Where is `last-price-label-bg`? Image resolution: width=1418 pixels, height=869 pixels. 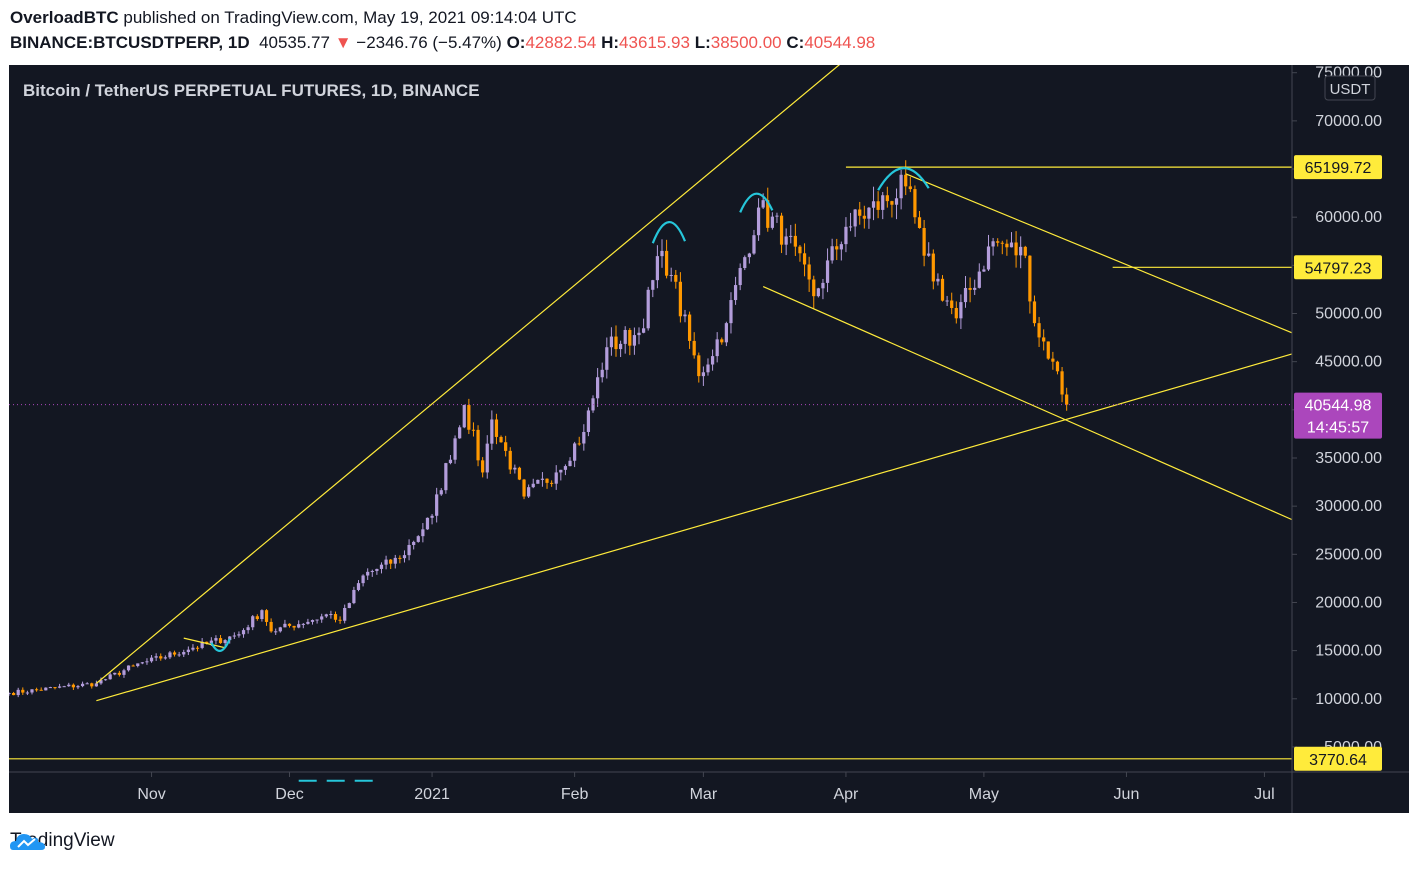 last-price-label-bg is located at coordinates (1338, 415).